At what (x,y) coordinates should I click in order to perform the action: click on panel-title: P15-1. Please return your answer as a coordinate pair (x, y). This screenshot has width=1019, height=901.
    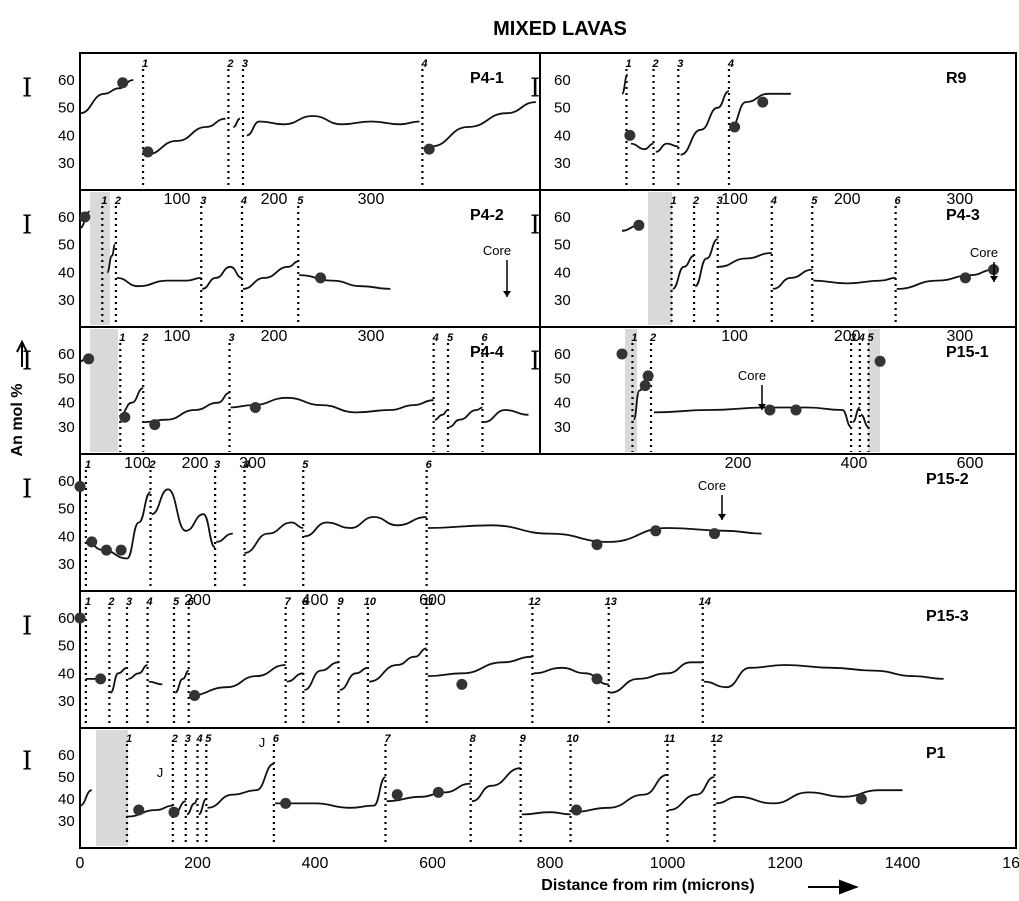
    Looking at the image, I should click on (967, 352).